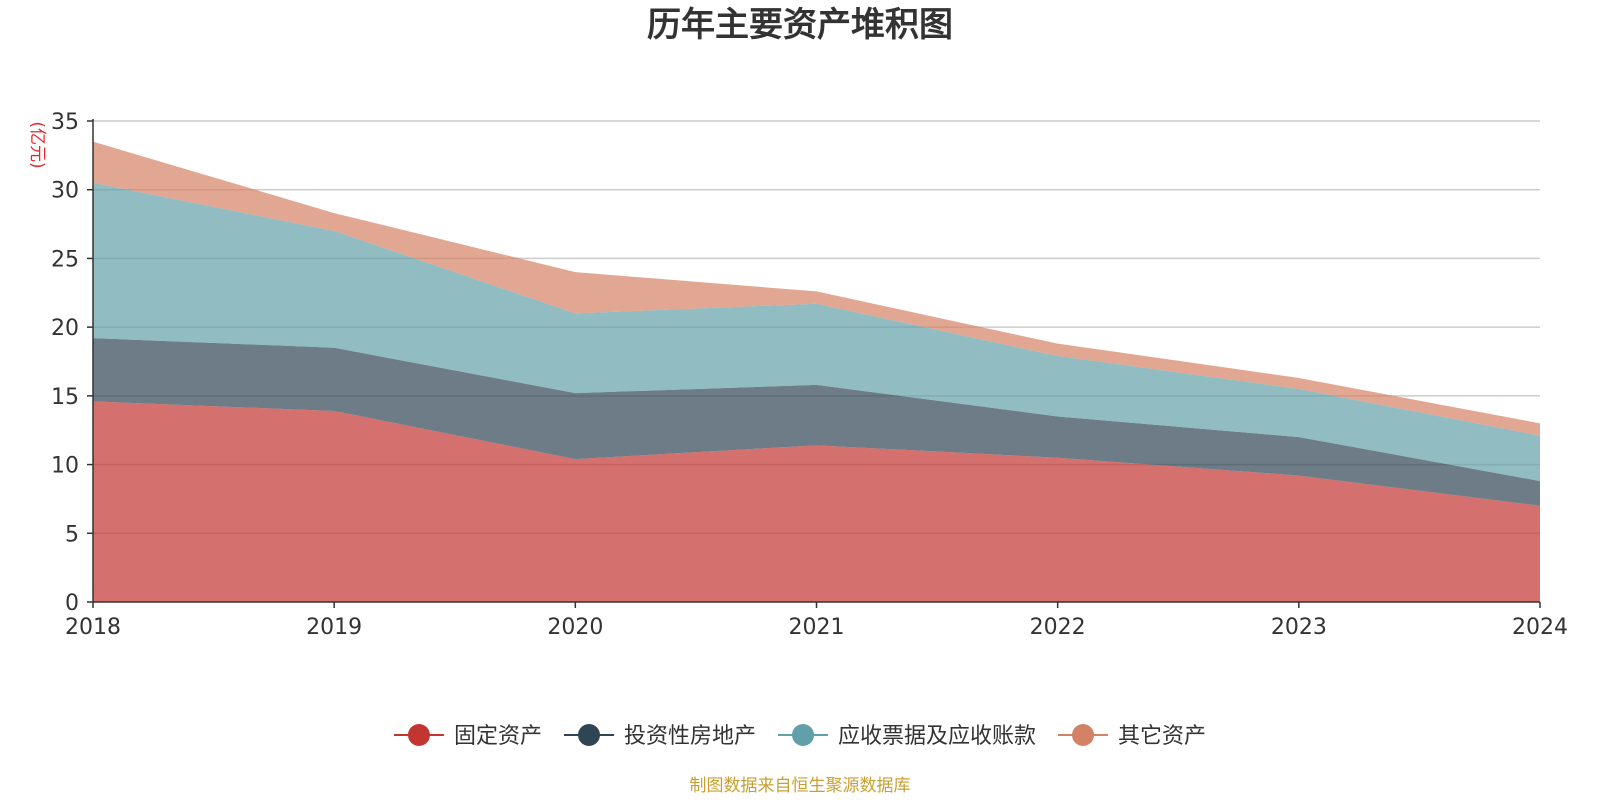 Image resolution: width=1600 pixels, height=800 pixels. What do you see at coordinates (65, 328) in the screenshot?
I see `y-tick-label: 20` at bounding box center [65, 328].